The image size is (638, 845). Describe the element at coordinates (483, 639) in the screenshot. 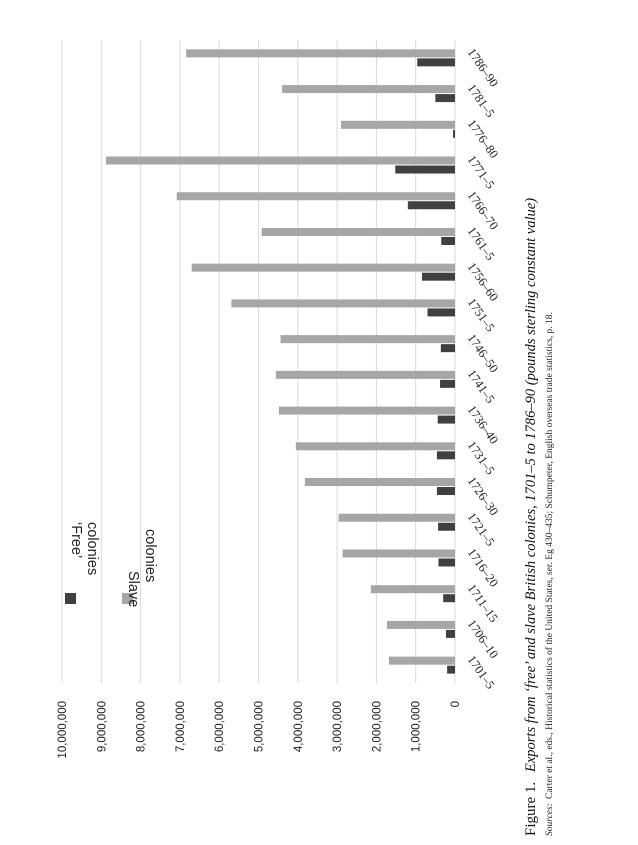

I see `category-tick-label: 1706–10` at that location.